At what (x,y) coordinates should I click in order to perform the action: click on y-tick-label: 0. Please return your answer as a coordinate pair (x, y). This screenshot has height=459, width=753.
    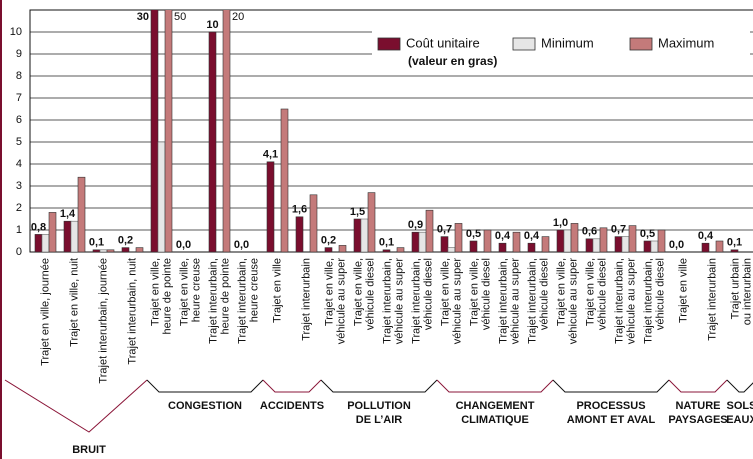
    Looking at the image, I should click on (19, 252).